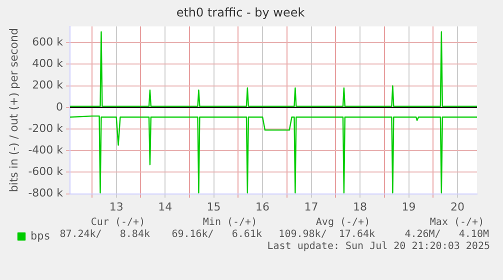 The image size is (503, 280). I want to click on y-tick-label: -400 k, so click(46, 149).